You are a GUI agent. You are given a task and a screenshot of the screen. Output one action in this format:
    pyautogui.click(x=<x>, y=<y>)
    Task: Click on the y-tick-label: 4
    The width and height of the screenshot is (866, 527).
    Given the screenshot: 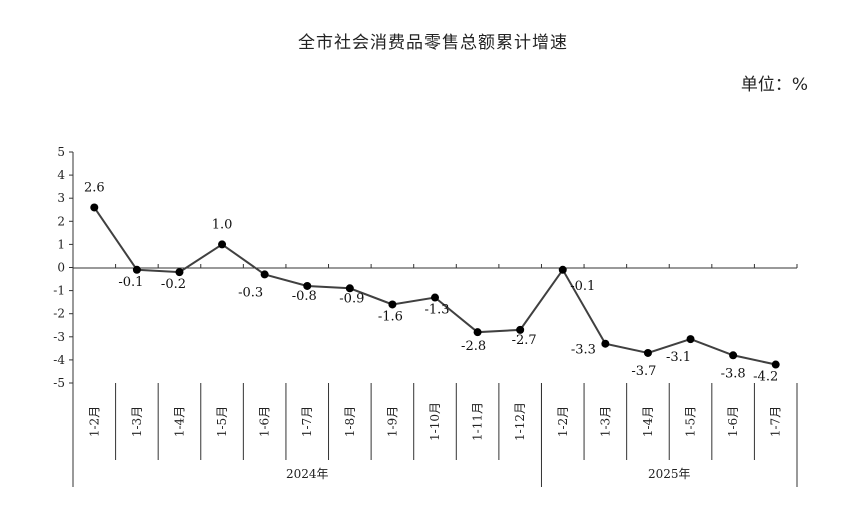 What is the action you would take?
    pyautogui.click(x=61, y=175)
    